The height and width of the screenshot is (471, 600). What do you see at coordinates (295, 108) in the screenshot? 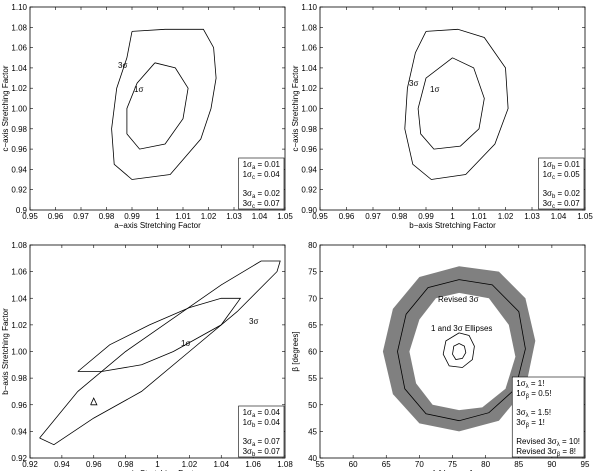
I see `y-axis-label: c−axis Stretching Factor` at bounding box center [295, 108].